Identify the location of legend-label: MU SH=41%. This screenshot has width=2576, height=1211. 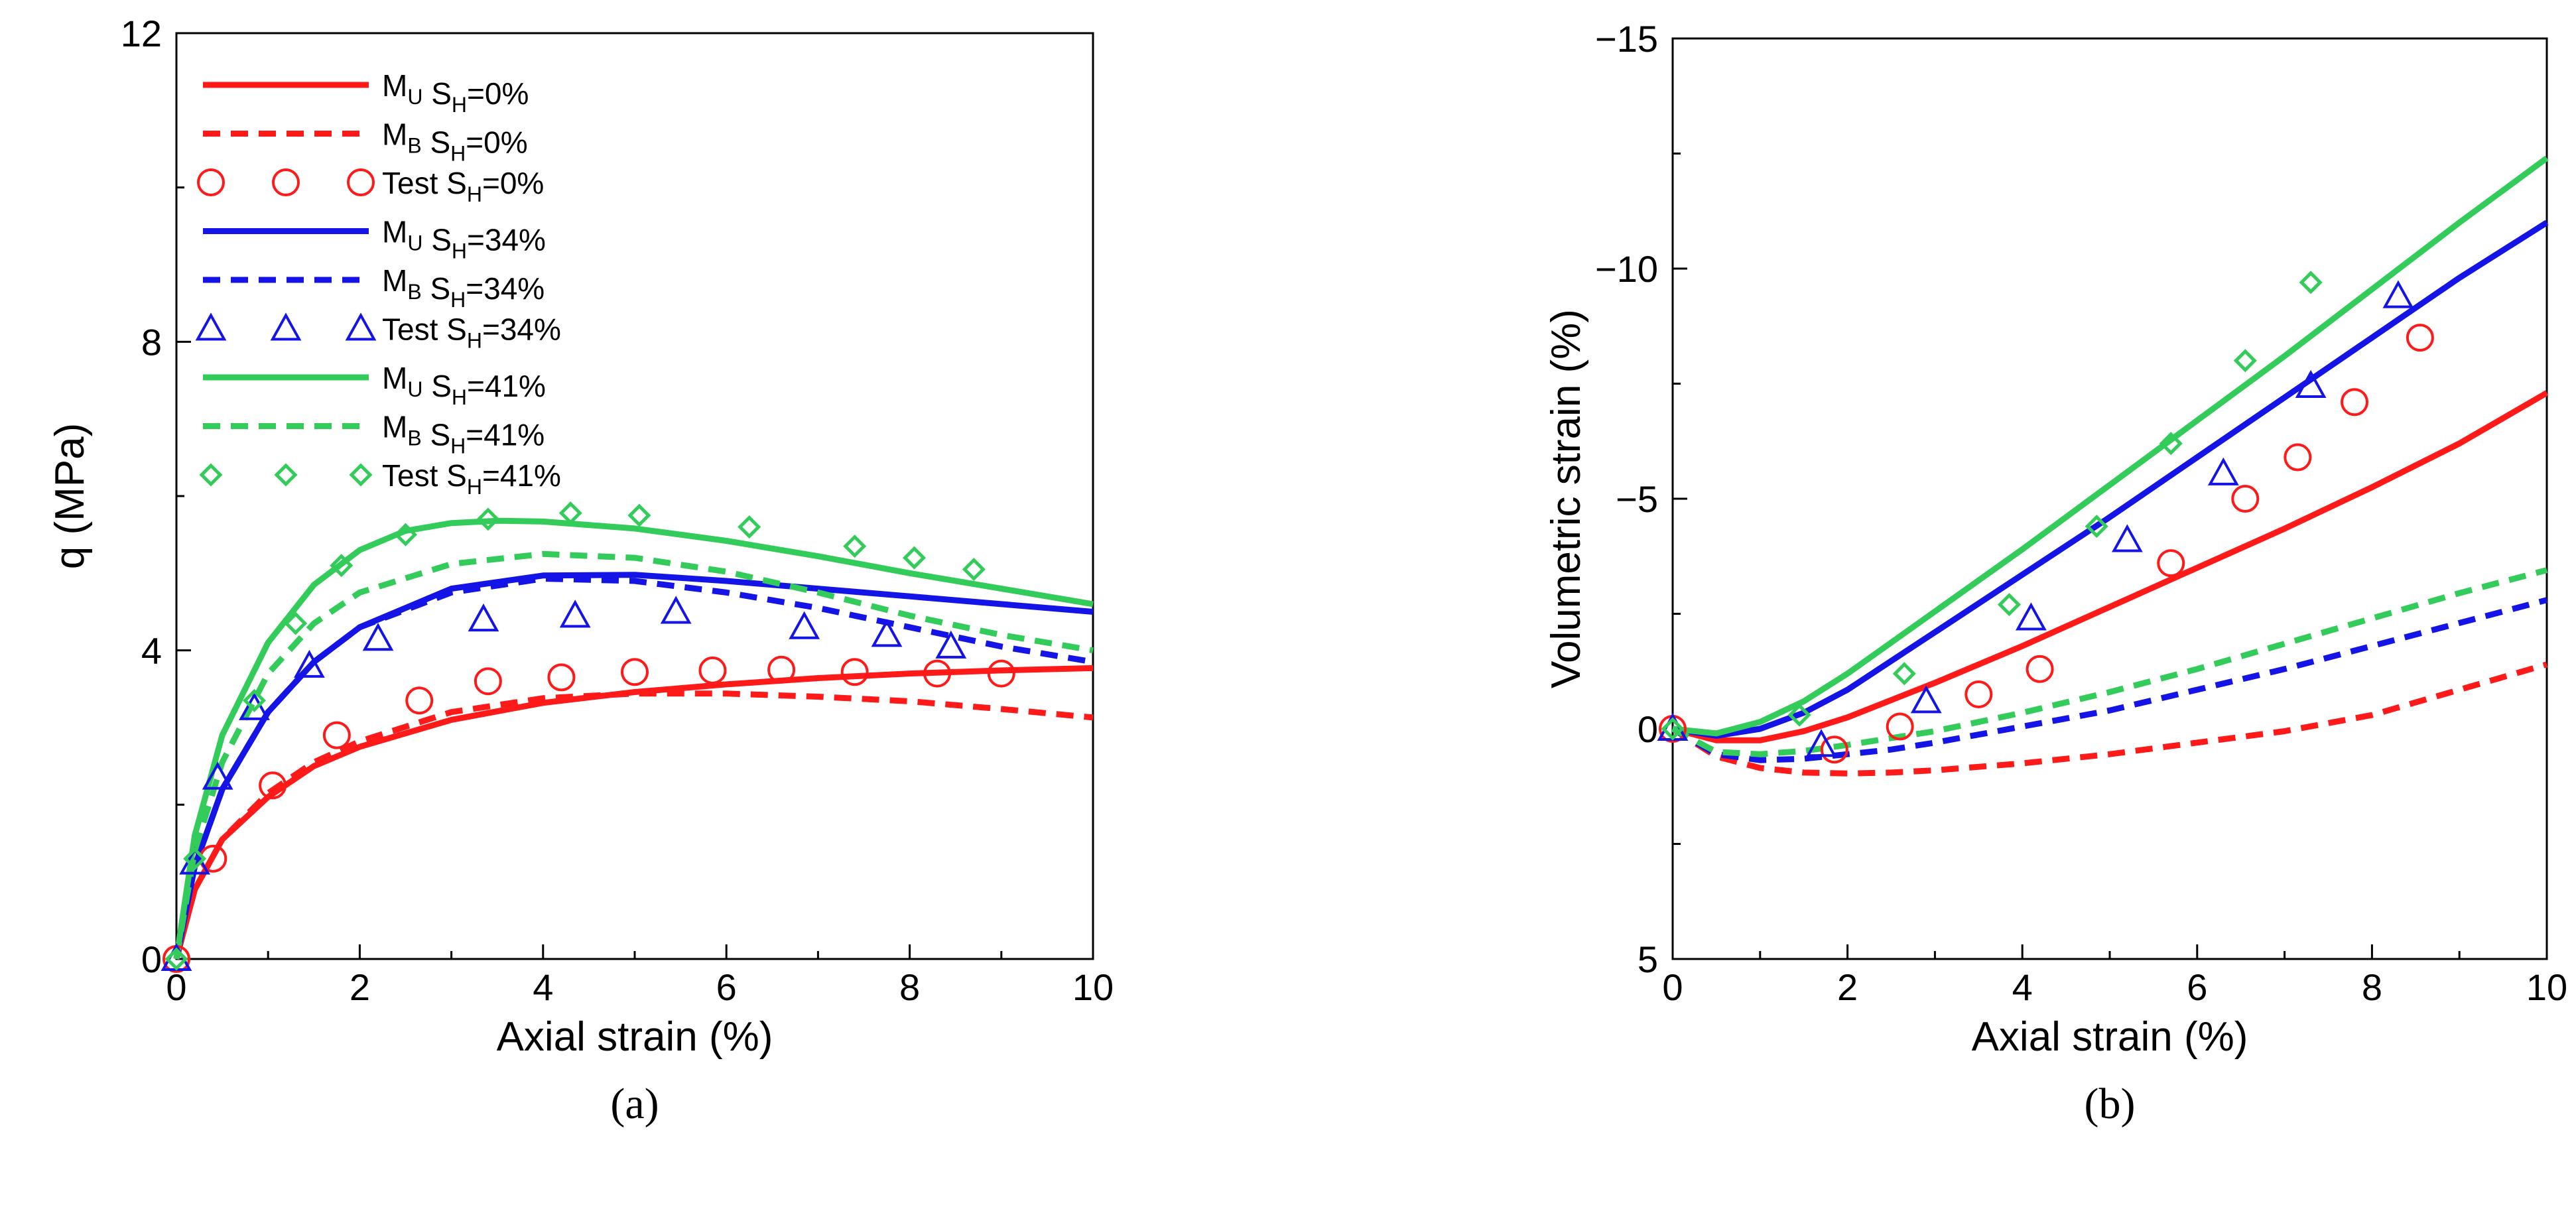
(464, 385).